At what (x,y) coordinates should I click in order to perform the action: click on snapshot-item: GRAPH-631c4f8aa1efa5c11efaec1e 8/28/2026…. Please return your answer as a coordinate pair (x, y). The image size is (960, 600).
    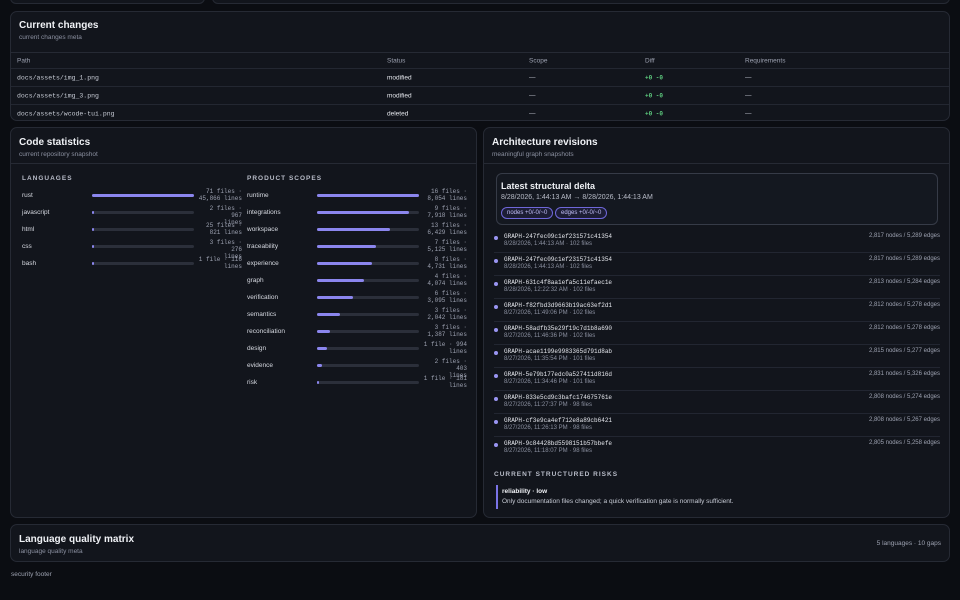
    Looking at the image, I should click on (717, 287).